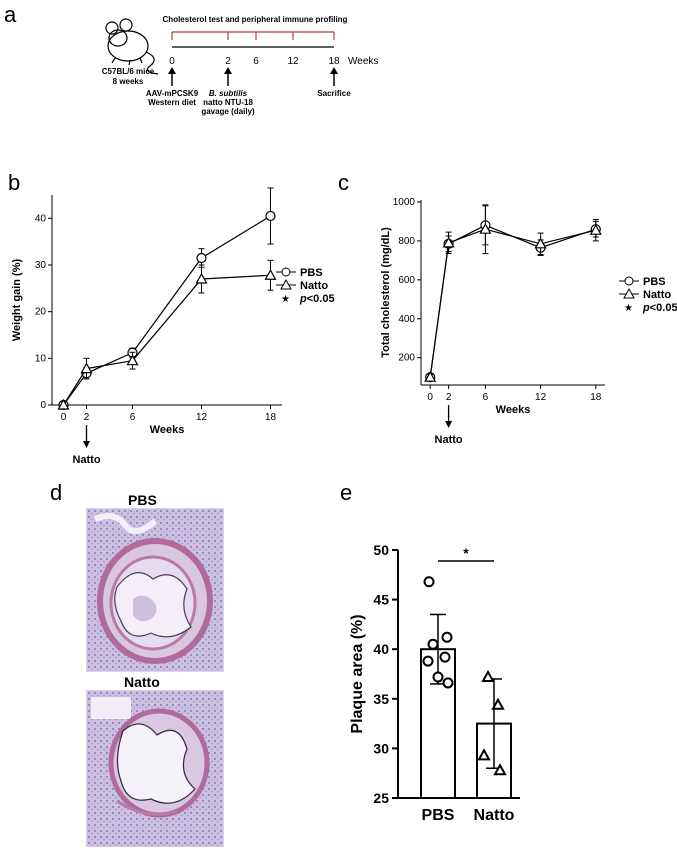 The image size is (677, 848). Describe the element at coordinates (228, 102) in the screenshot. I see `event2-line2: natto NTU-18` at that location.